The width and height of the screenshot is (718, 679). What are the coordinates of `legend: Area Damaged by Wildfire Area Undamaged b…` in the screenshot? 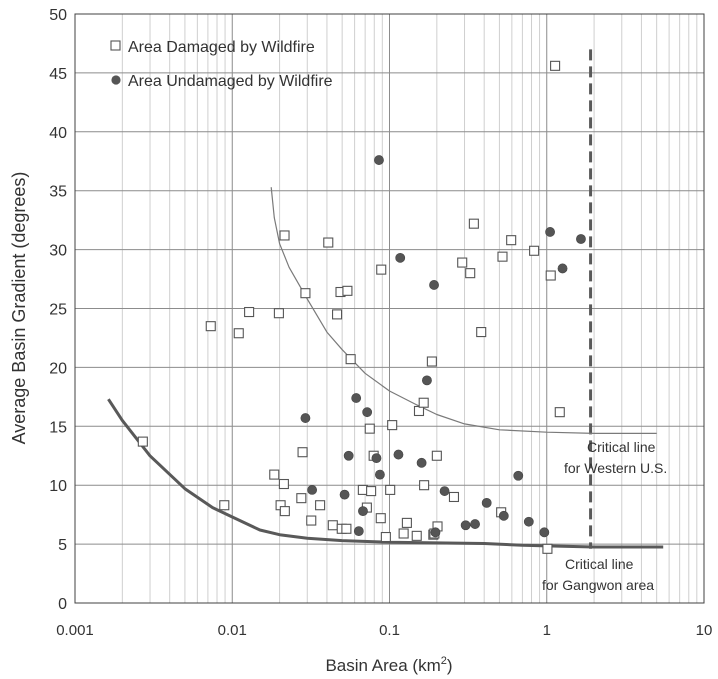 It's located at (221, 64).